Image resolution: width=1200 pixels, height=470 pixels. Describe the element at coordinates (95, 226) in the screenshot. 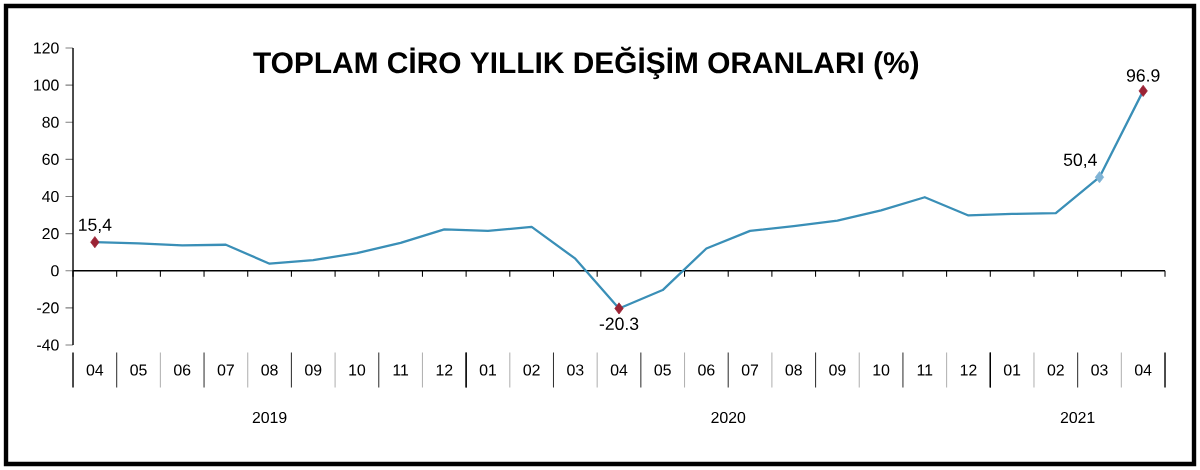

I see `data-label: 15,4` at that location.